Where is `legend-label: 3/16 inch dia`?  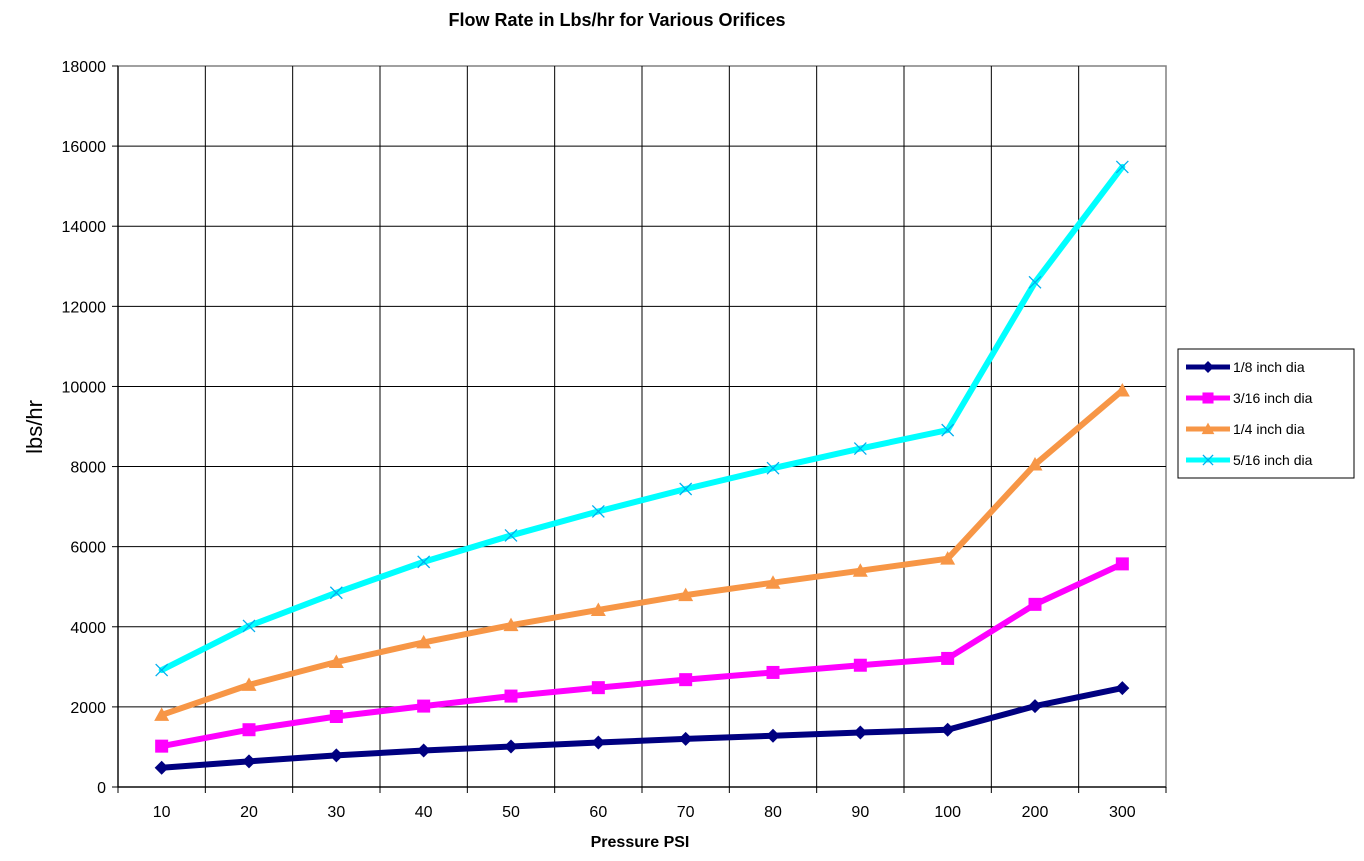
legend-label: 3/16 inch dia is located at coordinates (1273, 398).